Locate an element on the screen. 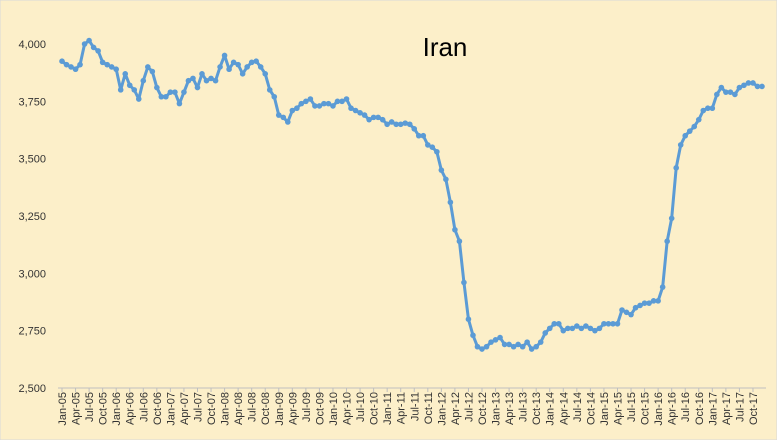 Image resolution: width=777 pixels, height=440 pixels. x-tick-label: Oct-10 is located at coordinates (375, 408).